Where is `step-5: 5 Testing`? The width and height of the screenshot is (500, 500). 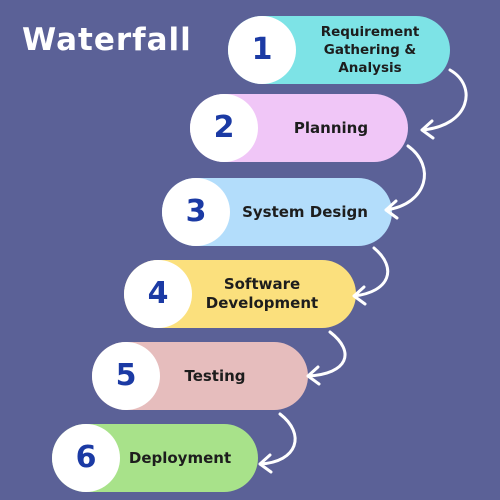
step-5: 5 Testing is located at coordinates (200, 376).